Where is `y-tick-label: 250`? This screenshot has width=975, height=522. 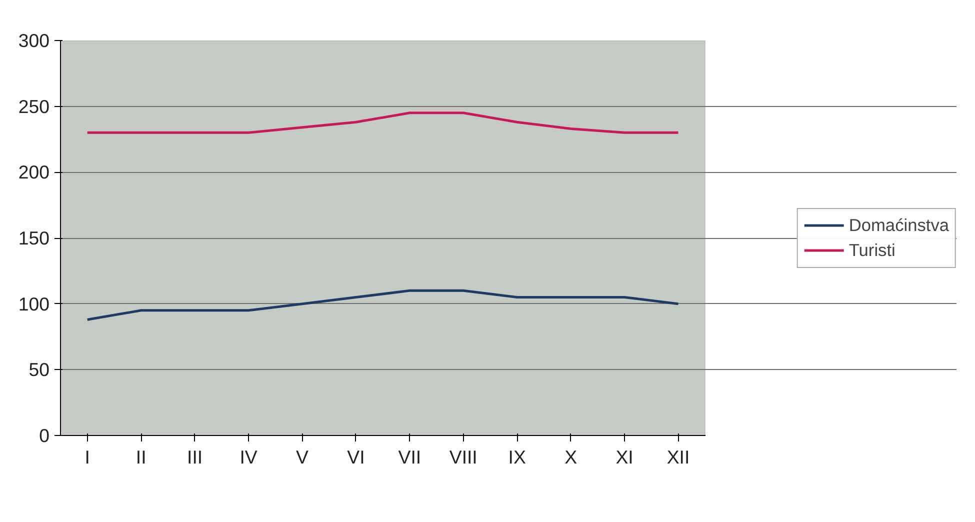 y-tick-label: 250 is located at coordinates (34, 106).